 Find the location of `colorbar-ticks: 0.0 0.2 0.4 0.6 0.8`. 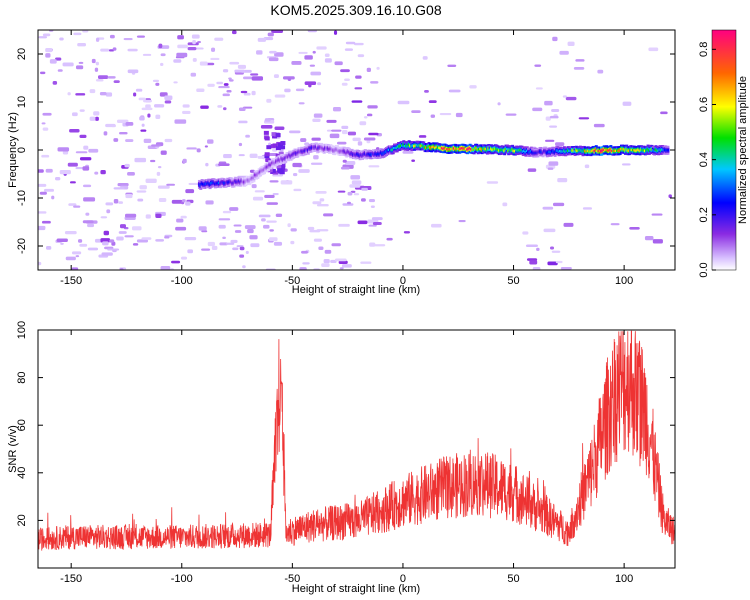

colorbar-ticks: 0.0 0.2 0.4 0.6 0.8 is located at coordinates (707, 160).